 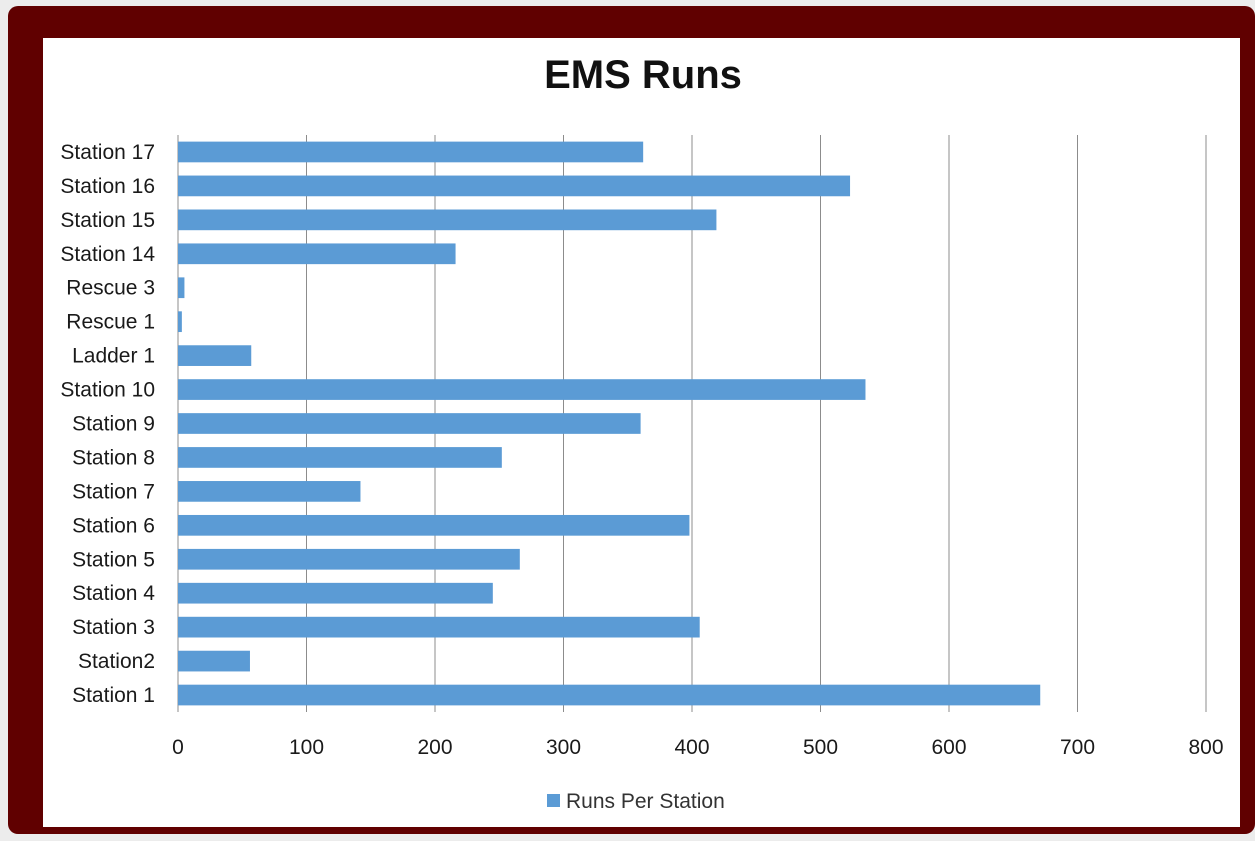 What do you see at coordinates (107, 390) in the screenshot?
I see `category-label: Station 10` at bounding box center [107, 390].